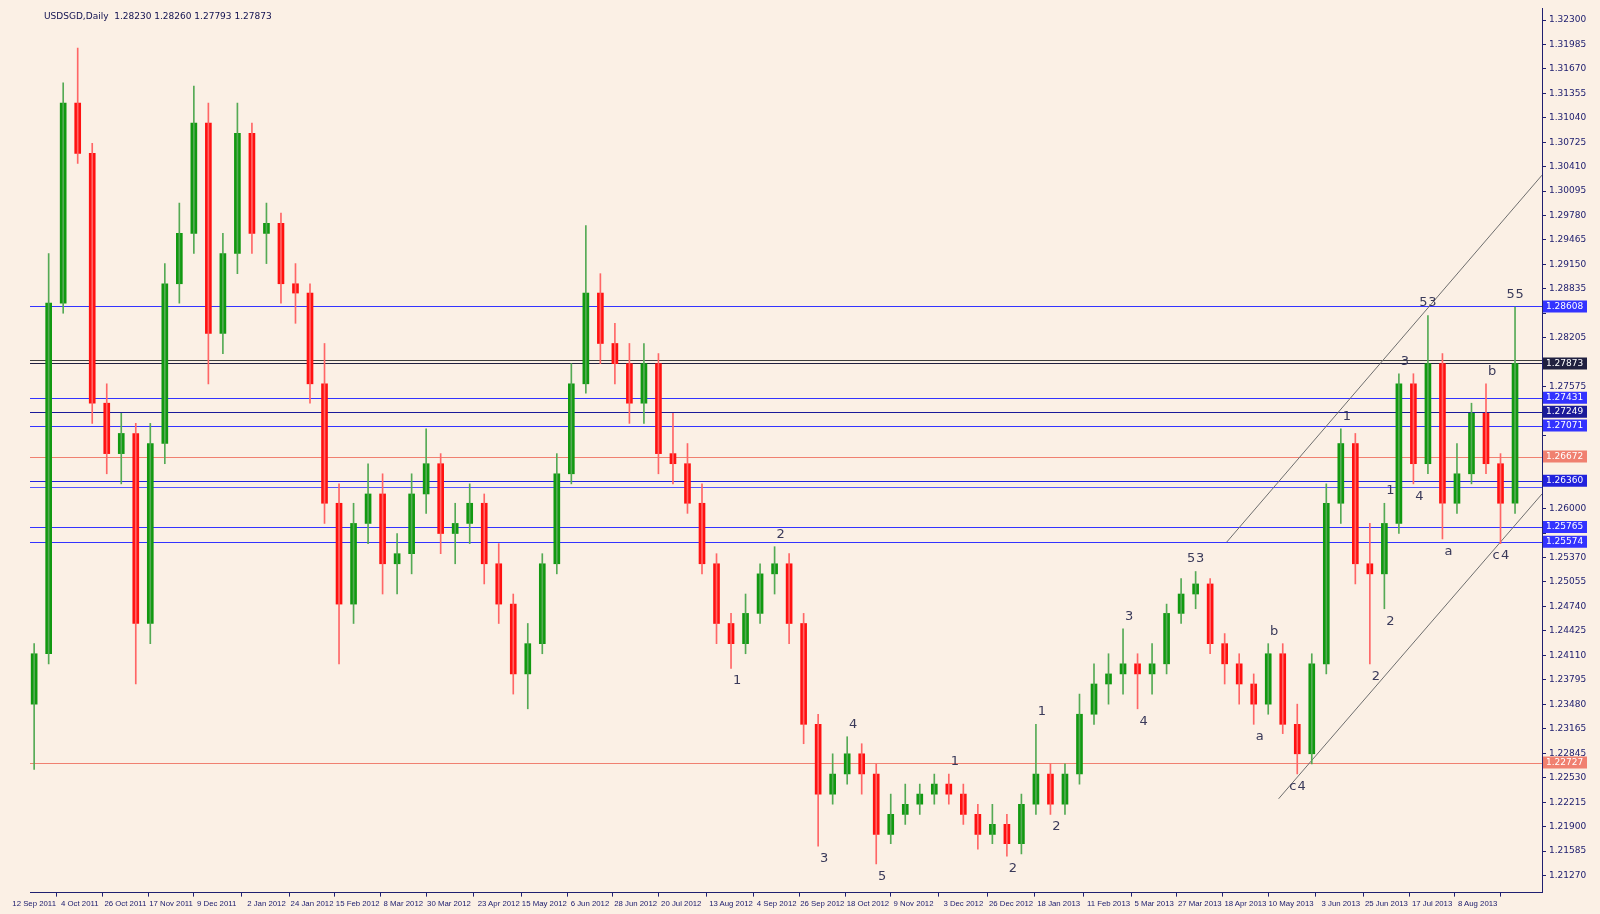  What do you see at coordinates (1568, 165) in the screenshot?
I see `y-tick-label: 1.30410` at bounding box center [1568, 165].